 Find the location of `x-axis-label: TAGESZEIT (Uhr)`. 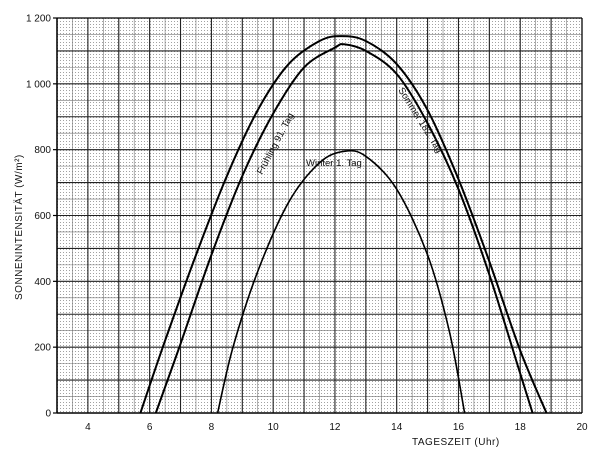

x-axis-label: TAGESZEIT (Uhr) is located at coordinates (456, 442).